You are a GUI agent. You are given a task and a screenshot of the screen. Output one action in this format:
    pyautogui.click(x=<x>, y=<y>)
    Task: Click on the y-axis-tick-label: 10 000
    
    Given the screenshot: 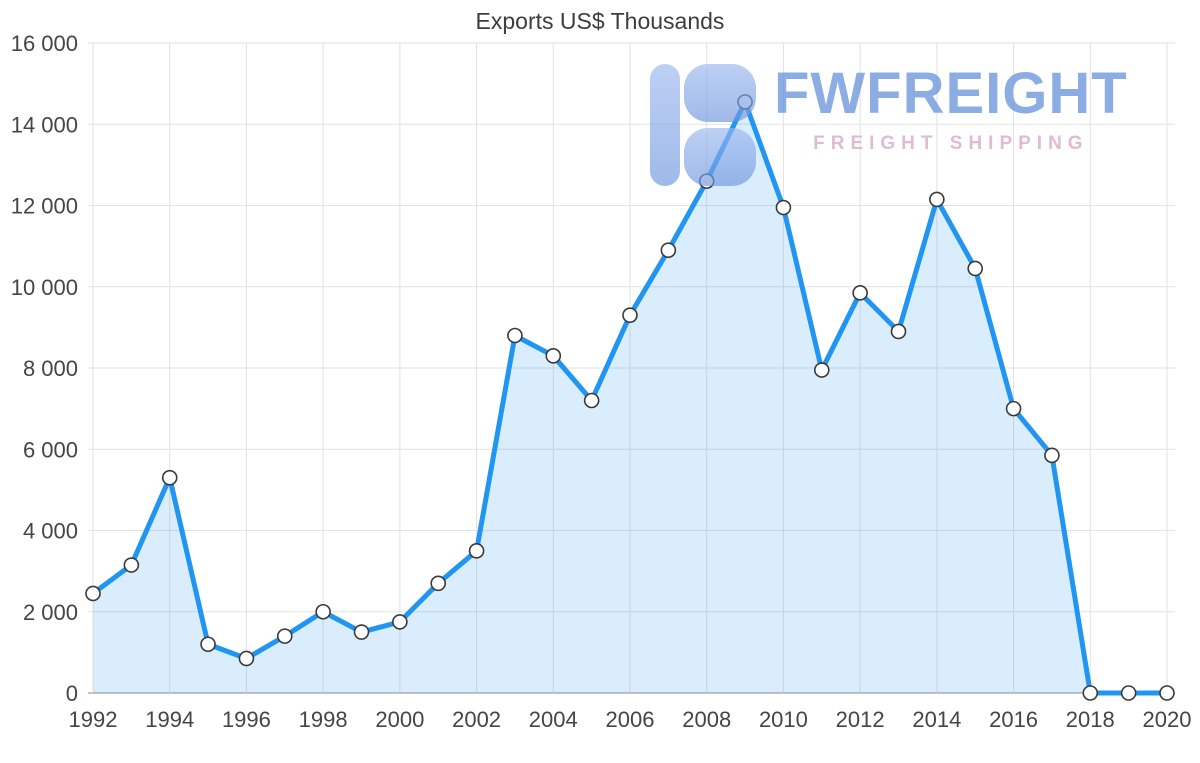 What is the action you would take?
    pyautogui.click(x=44, y=287)
    